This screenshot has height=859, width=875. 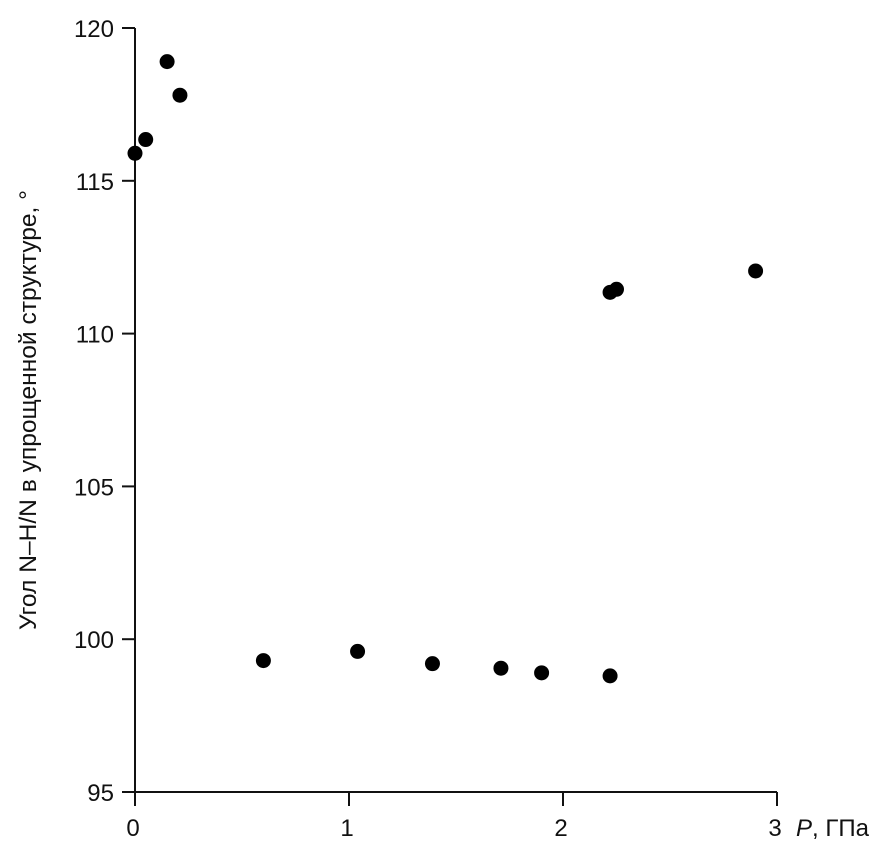 What do you see at coordinates (346, 828) in the screenshot?
I see `x-tick-label: 1` at bounding box center [346, 828].